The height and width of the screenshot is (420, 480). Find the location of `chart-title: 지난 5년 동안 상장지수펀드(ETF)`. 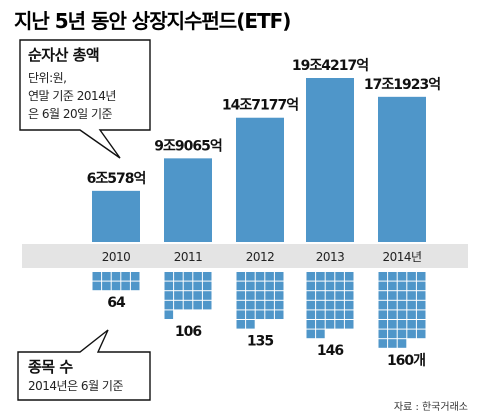

chart-title: 지난 5년 동안 상장지수펀드(ETF) is located at coordinates (152, 21).